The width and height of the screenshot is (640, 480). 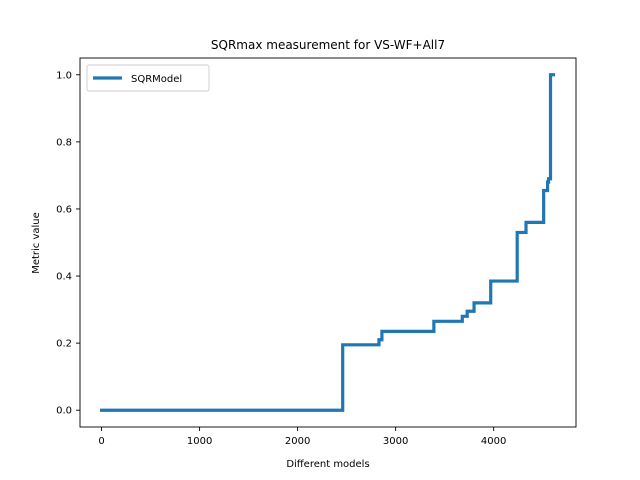 I want to click on chart-title: SQRmax measurement for VS-WF+All7, so click(x=328, y=45).